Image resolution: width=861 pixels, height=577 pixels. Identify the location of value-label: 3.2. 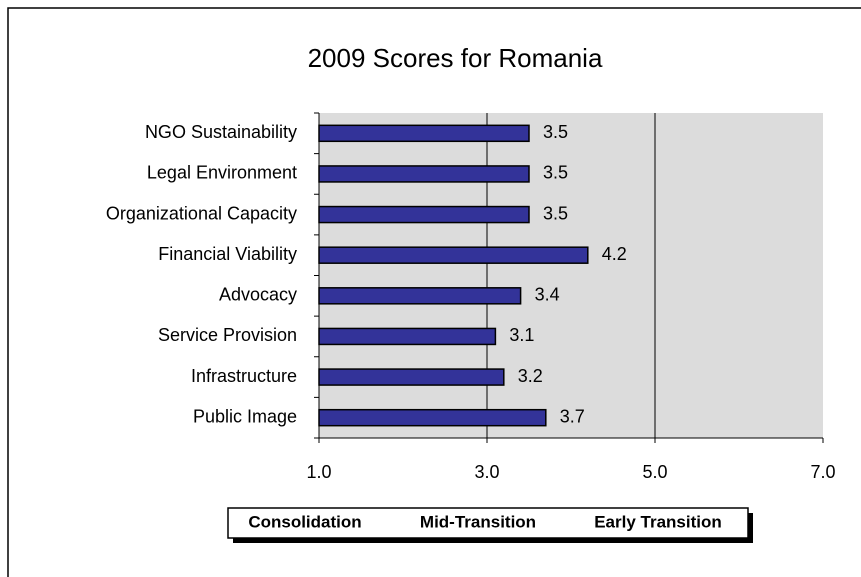
(530, 376).